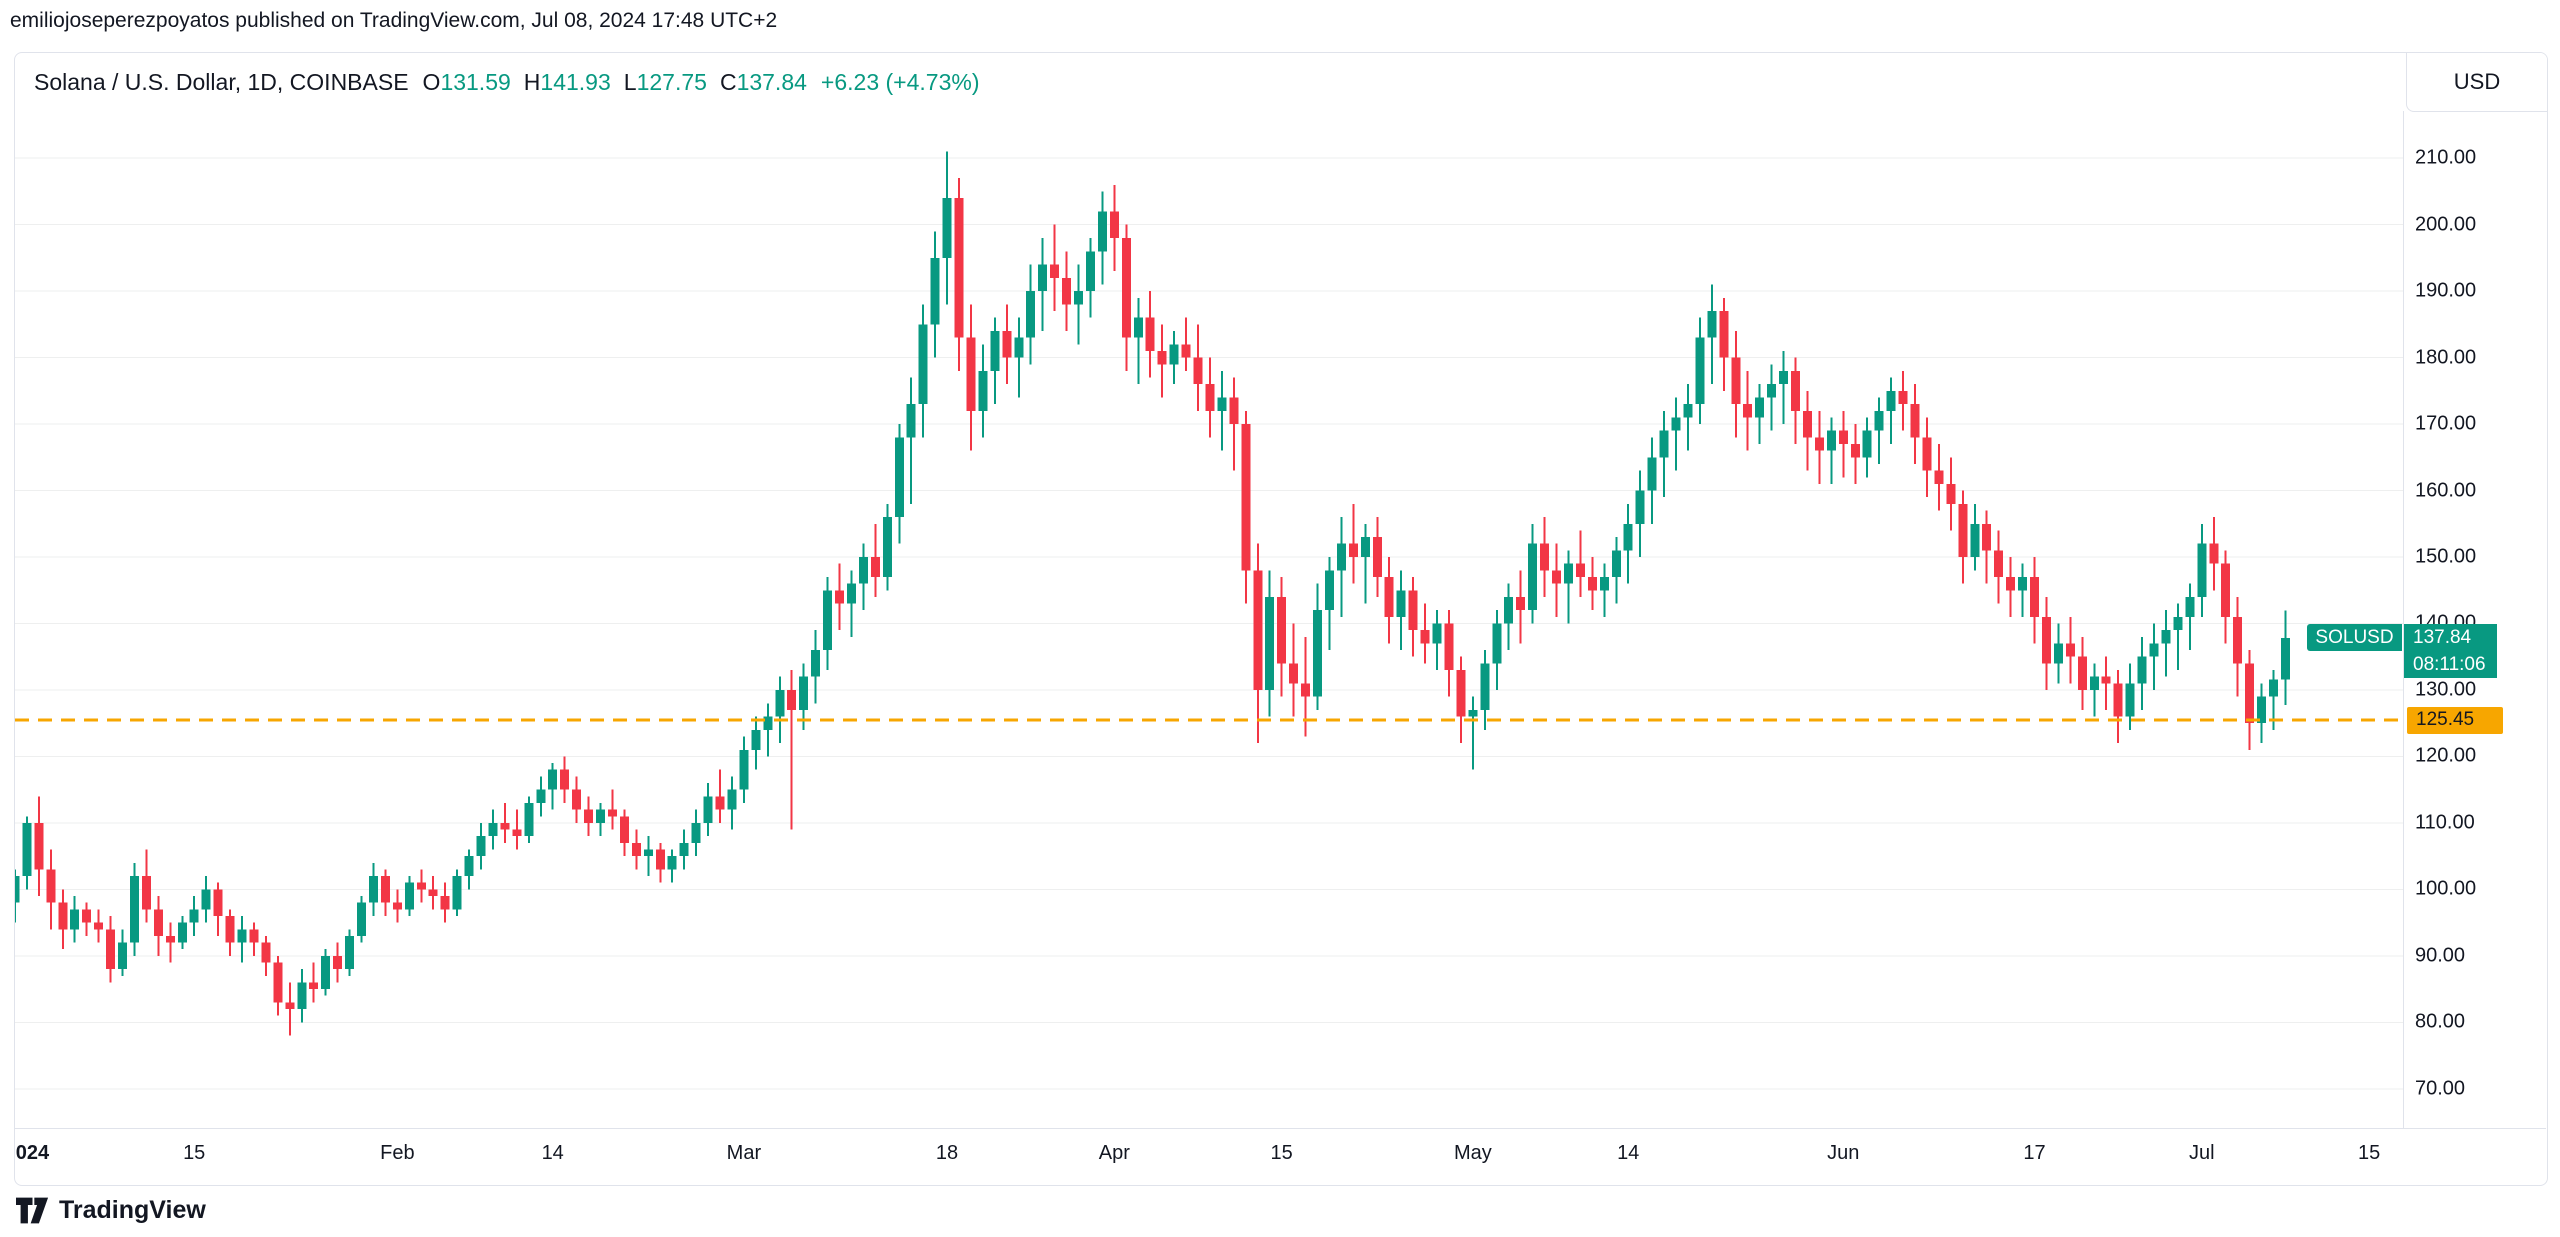 This screenshot has height=1237, width=2560. What do you see at coordinates (2446, 490) in the screenshot?
I see `price-tick-label: 160.00` at bounding box center [2446, 490].